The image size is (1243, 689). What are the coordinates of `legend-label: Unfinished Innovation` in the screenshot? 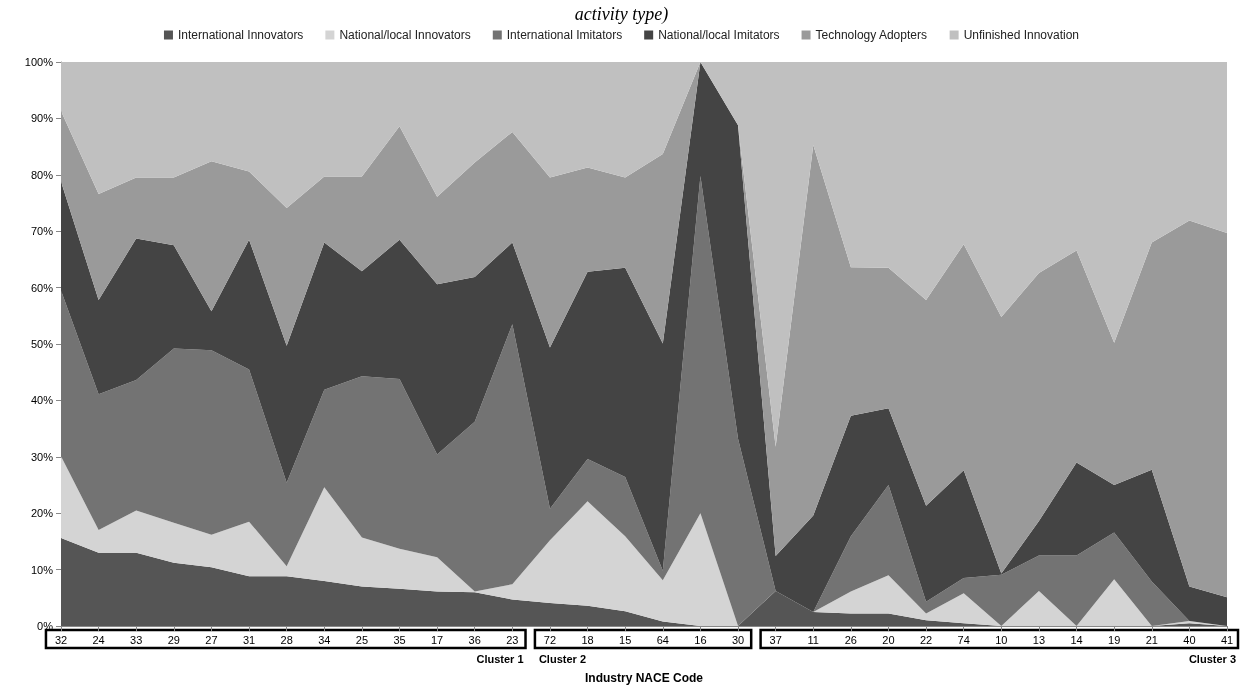 It's located at (1021, 35).